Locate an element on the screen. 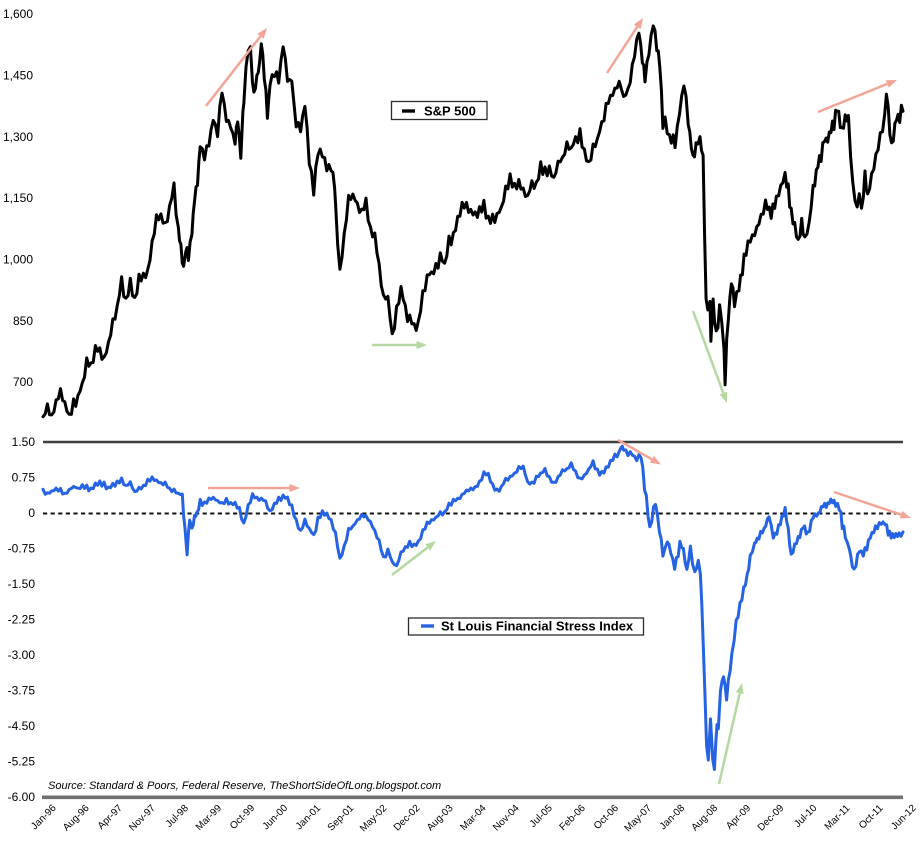  svg-text: -1.50 is located at coordinates (22, 584).